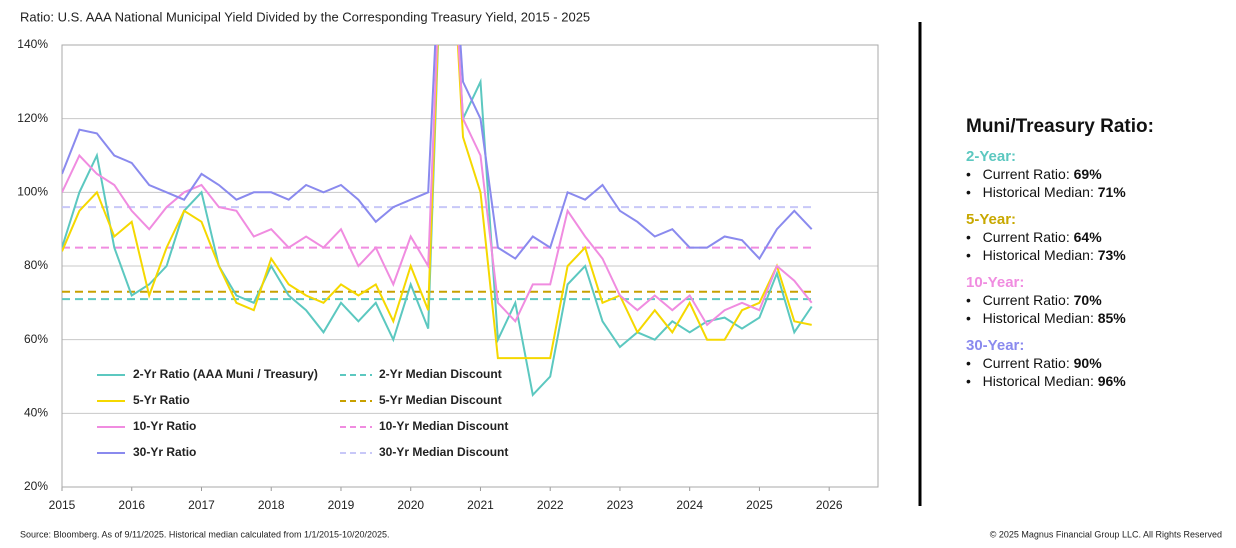  Describe the element at coordinates (341, 505) in the screenshot. I see `x-tick-label: 2019` at that location.